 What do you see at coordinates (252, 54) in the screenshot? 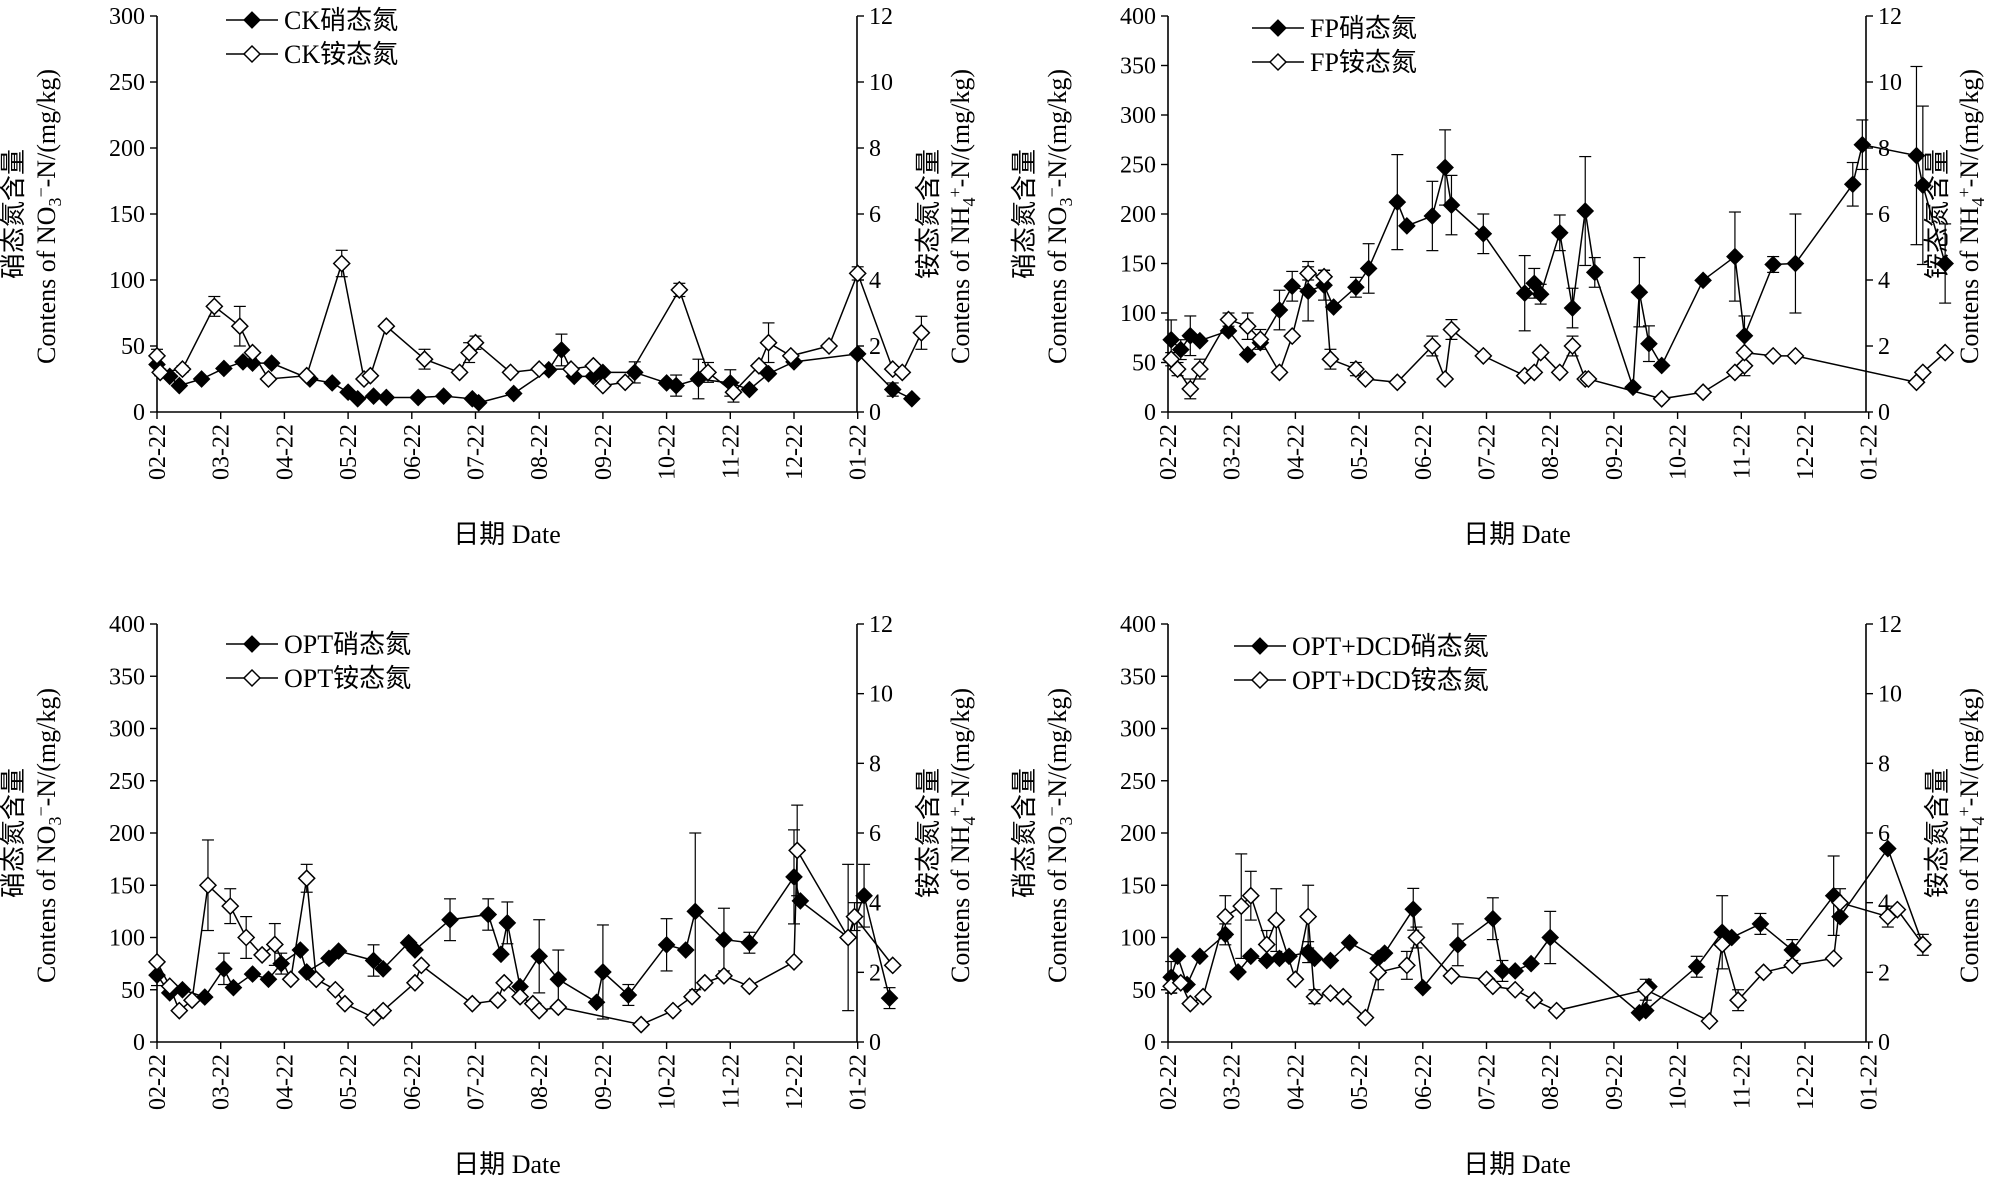
I see `legend-marker` at bounding box center [252, 54].